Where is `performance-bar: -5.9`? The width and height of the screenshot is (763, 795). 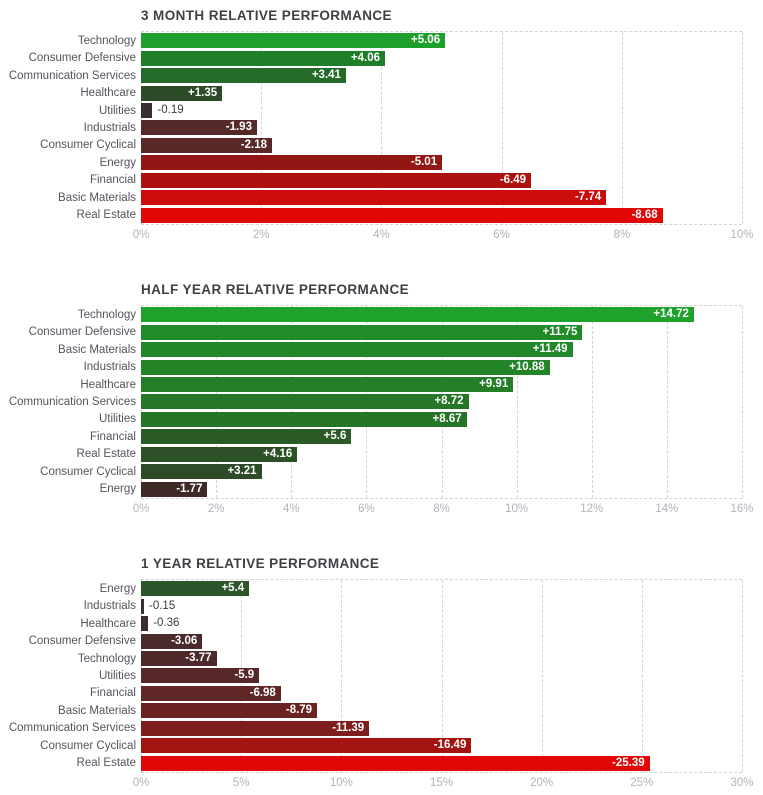
performance-bar: -5.9 is located at coordinates (200, 676).